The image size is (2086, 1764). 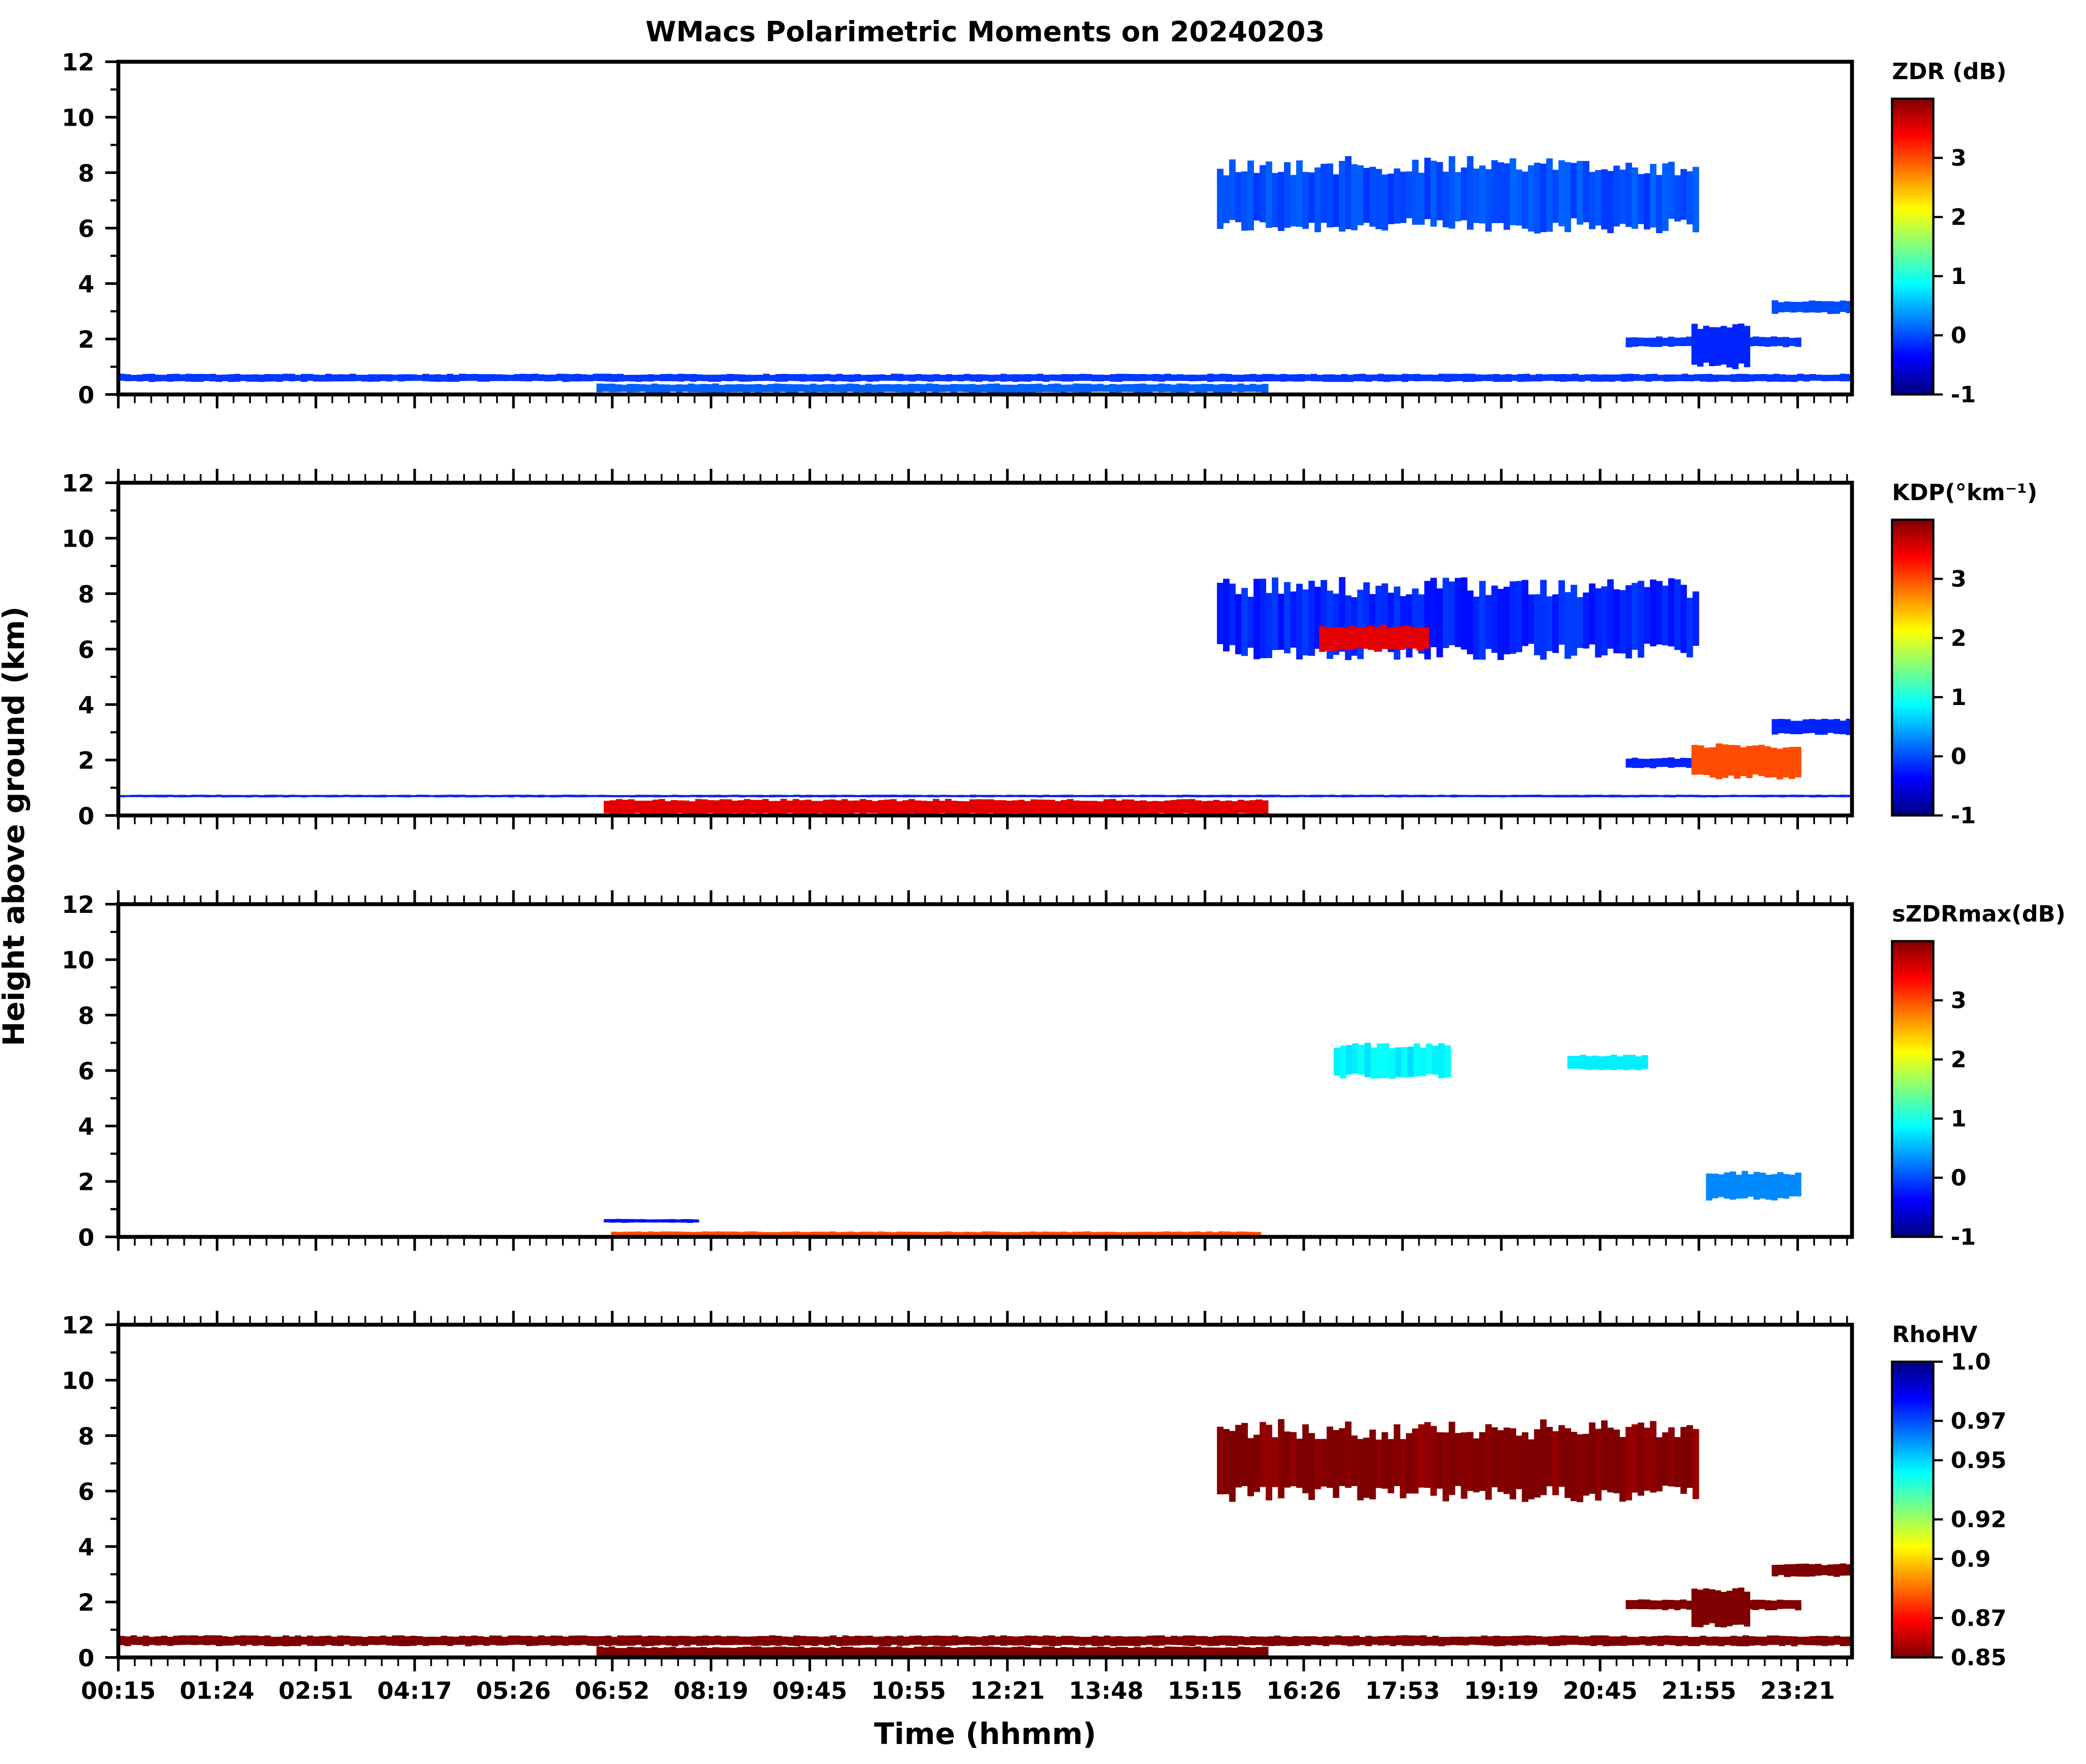 What do you see at coordinates (1458, 195) in the screenshot?
I see `data-region` at bounding box center [1458, 195].